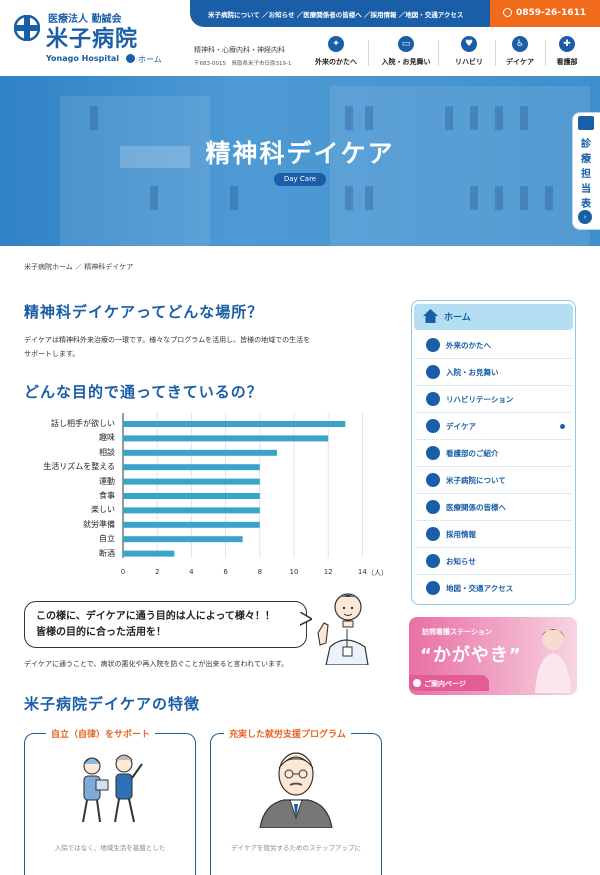 The image size is (600, 875). What do you see at coordinates (242, 485) in the screenshot?
I see `purpose-bar-chart` at bounding box center [242, 485].